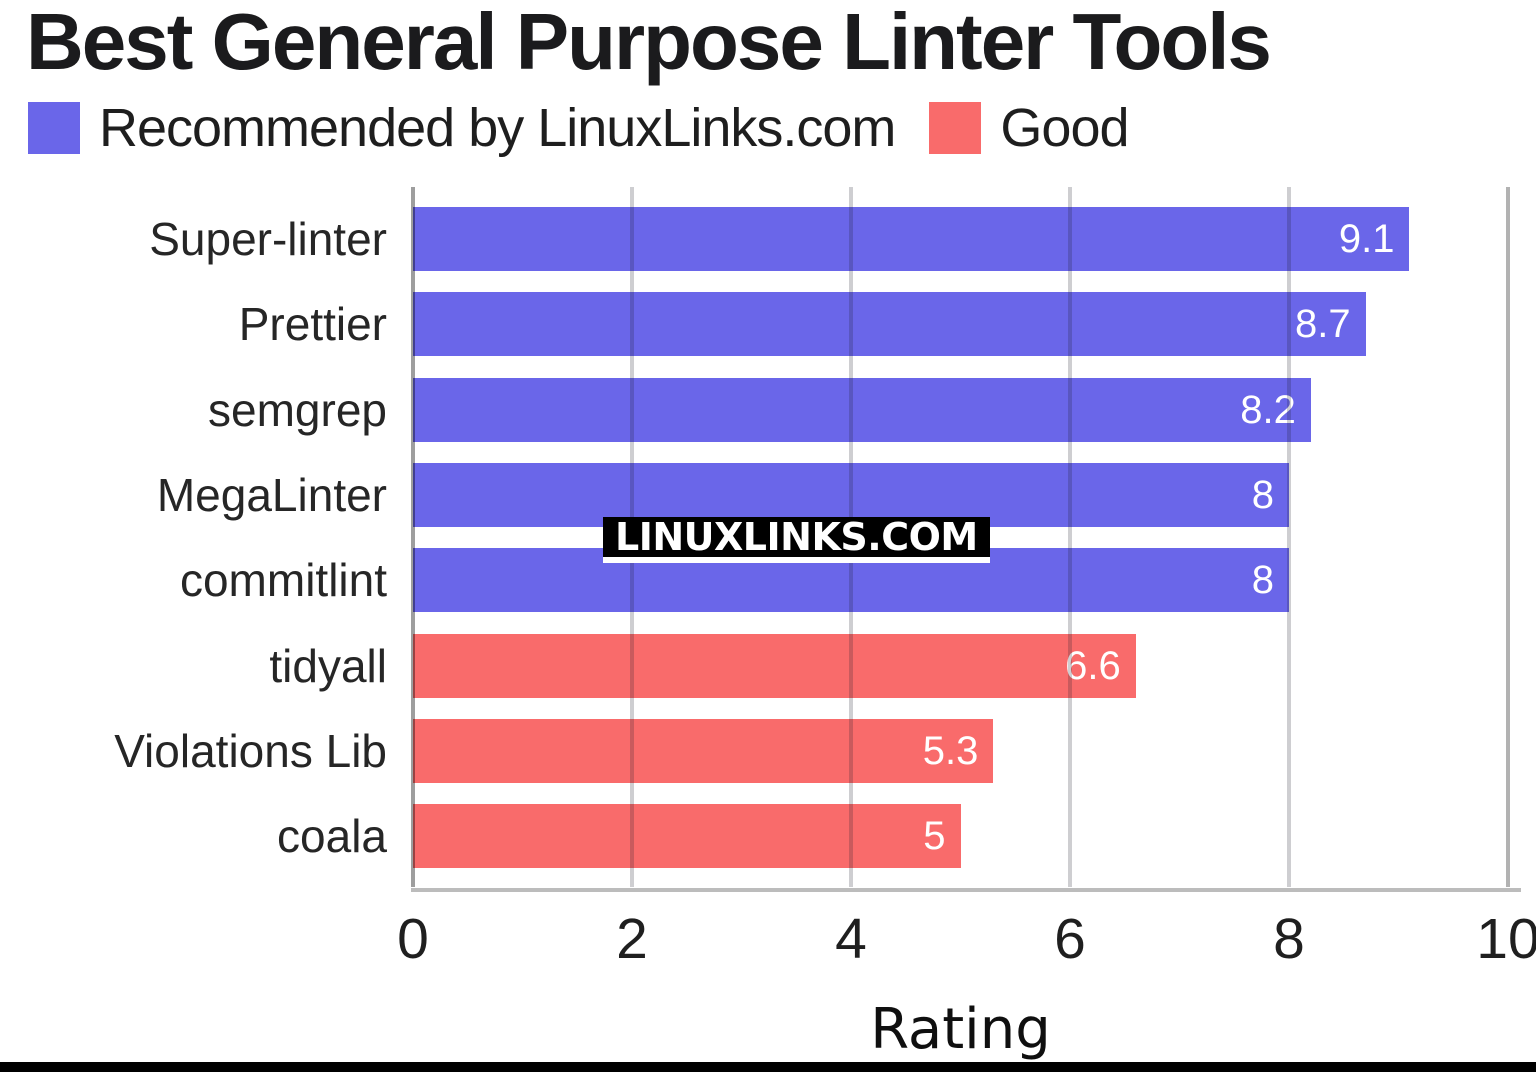 Image resolution: width=1536 pixels, height=1072 pixels. I want to click on bar-value-label: 8.7, so click(1323, 324).